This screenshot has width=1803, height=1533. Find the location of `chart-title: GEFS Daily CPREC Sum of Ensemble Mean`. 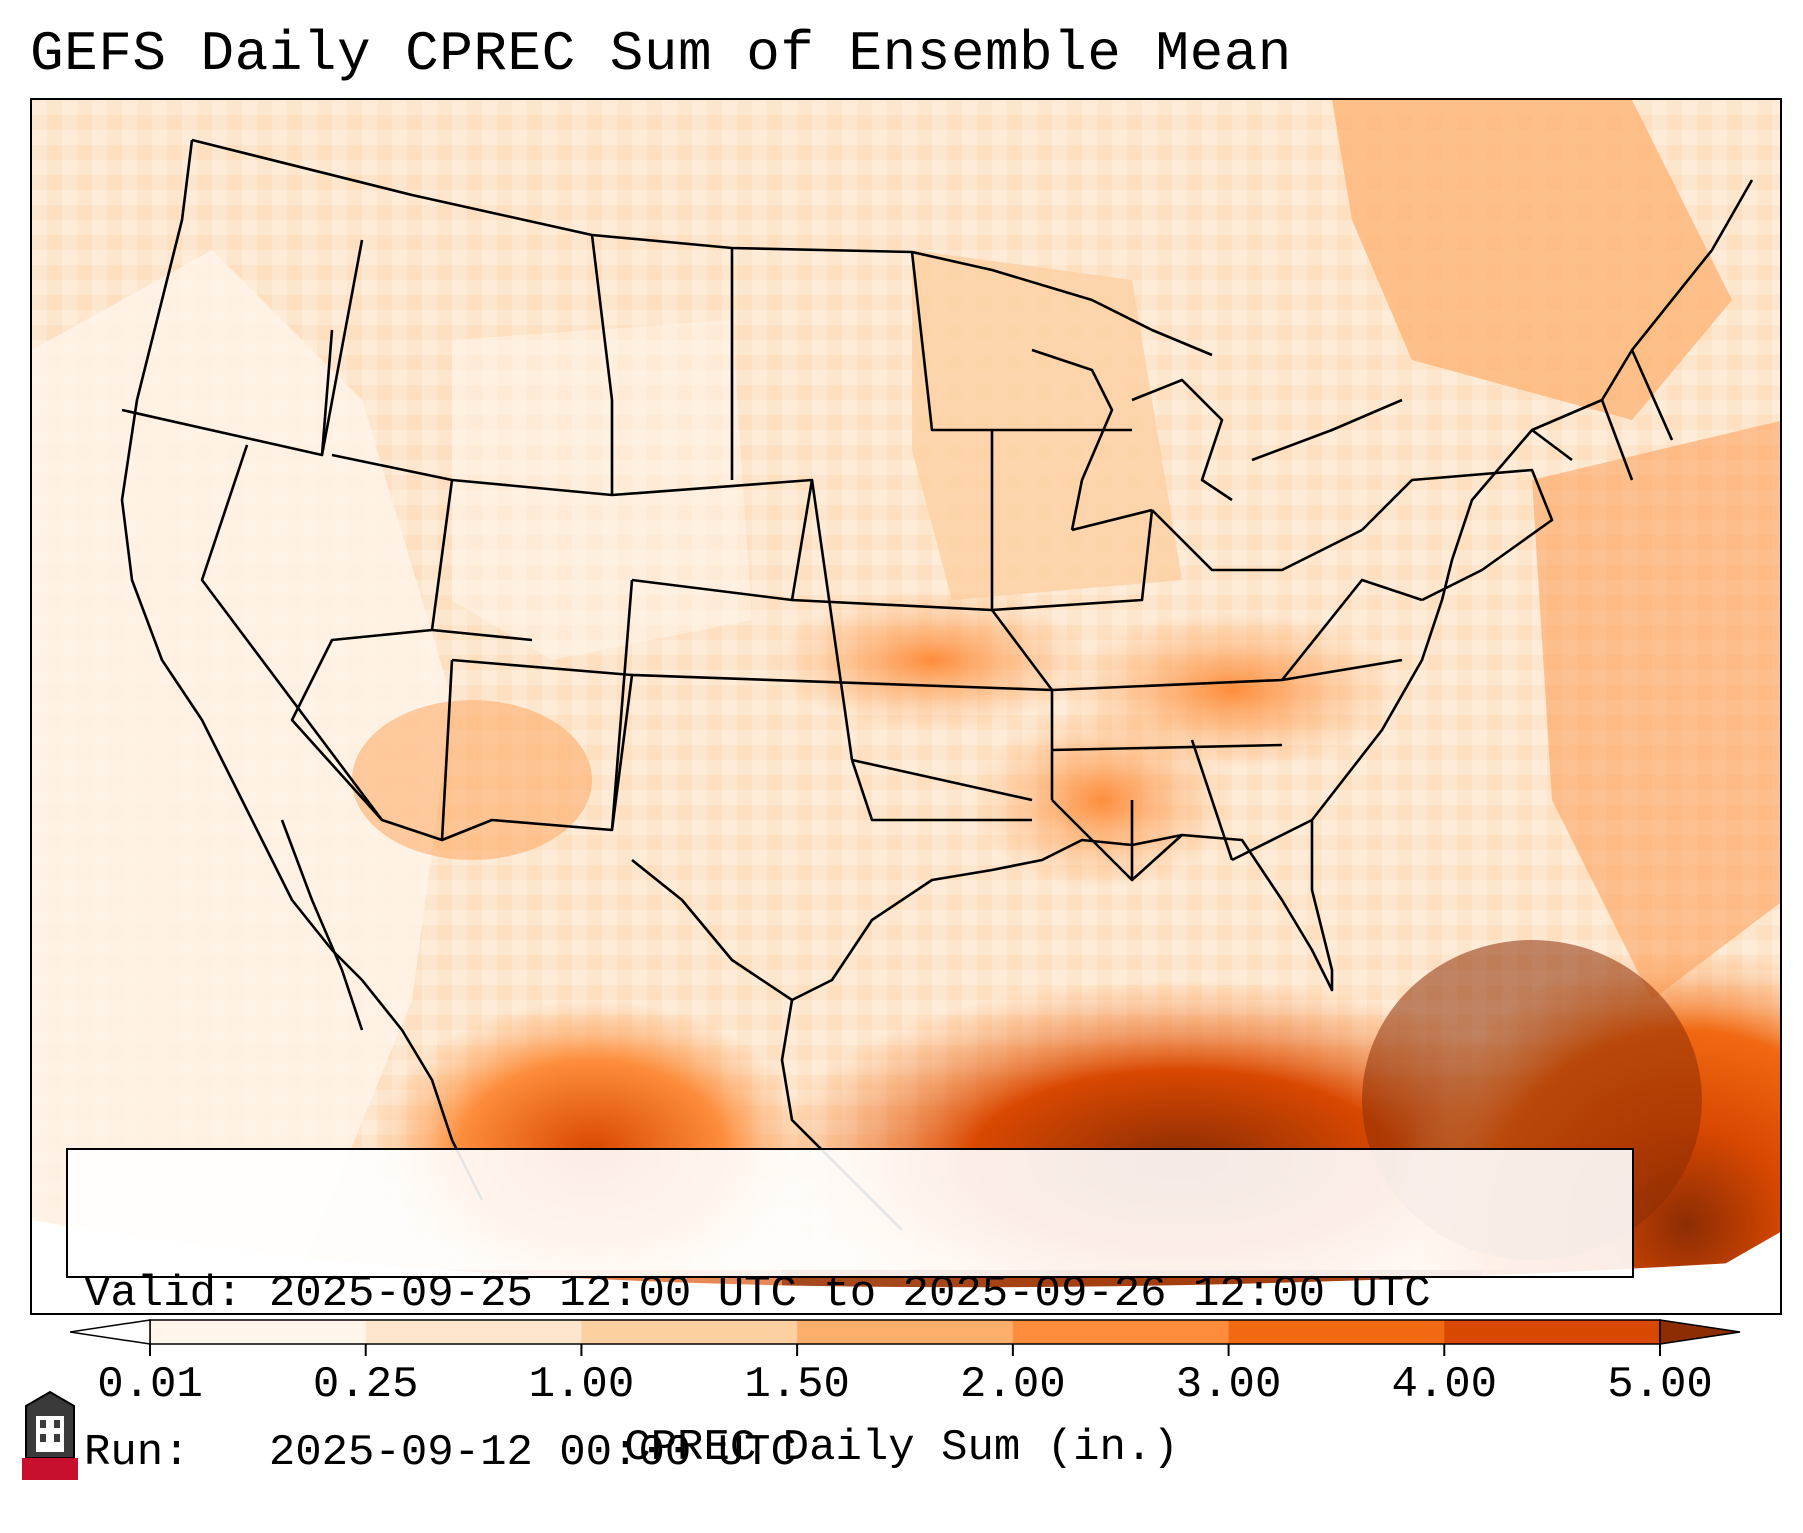

chart-title: GEFS Daily CPREC Sum of Ensemble Mean is located at coordinates (661, 54).